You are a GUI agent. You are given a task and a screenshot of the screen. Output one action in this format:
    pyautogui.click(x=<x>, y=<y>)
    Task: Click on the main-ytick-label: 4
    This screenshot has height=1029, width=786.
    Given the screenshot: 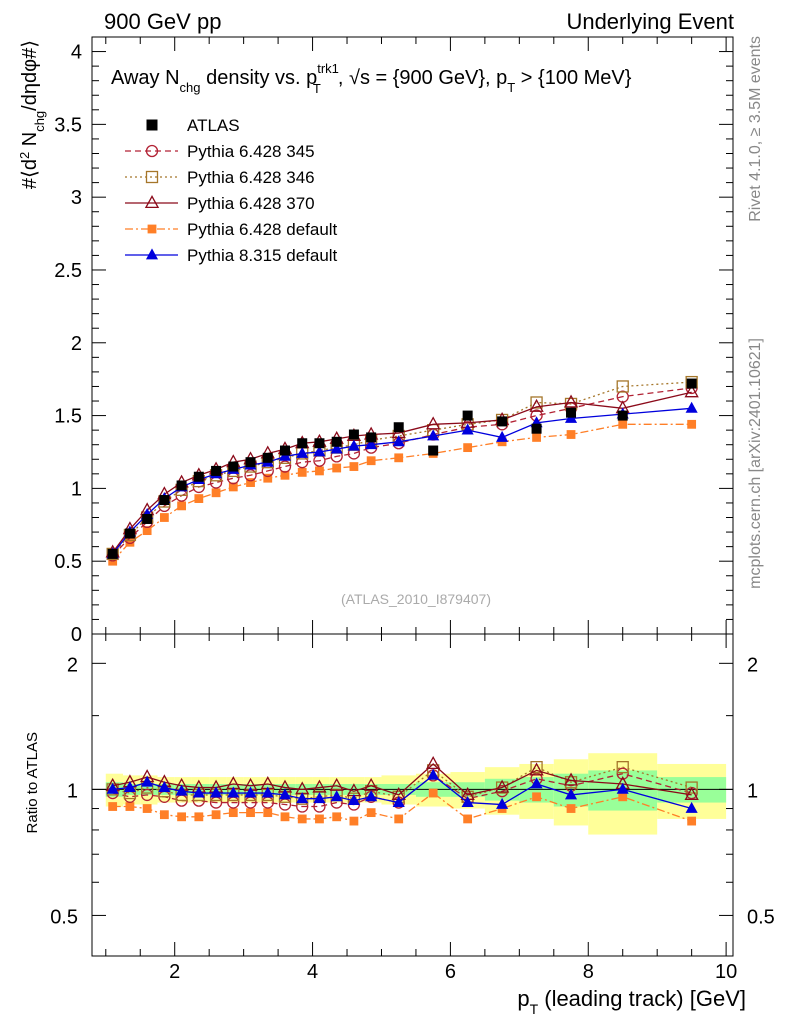 What is the action you would take?
    pyautogui.click(x=76, y=53)
    